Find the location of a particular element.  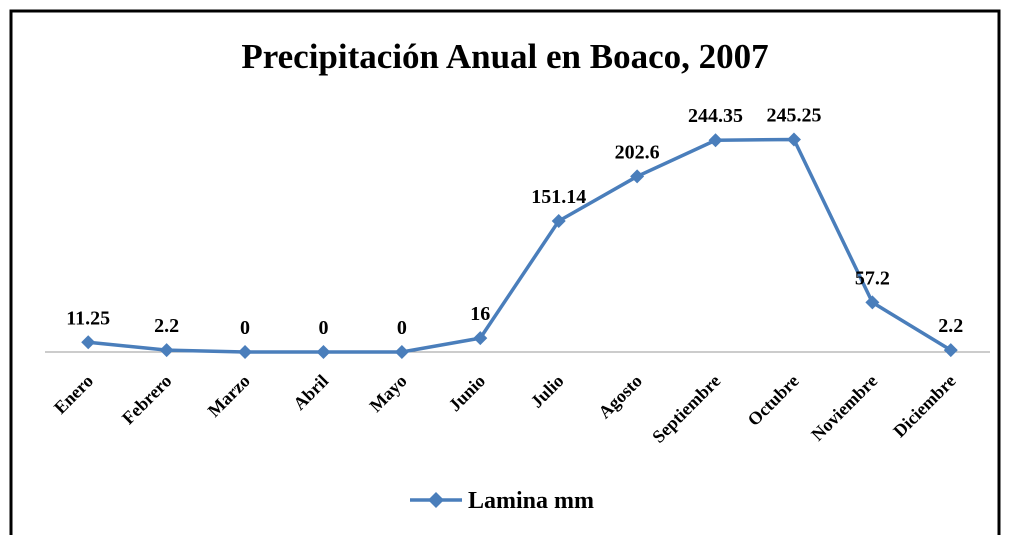

legend-label: Lamina mm is located at coordinates (531, 501).